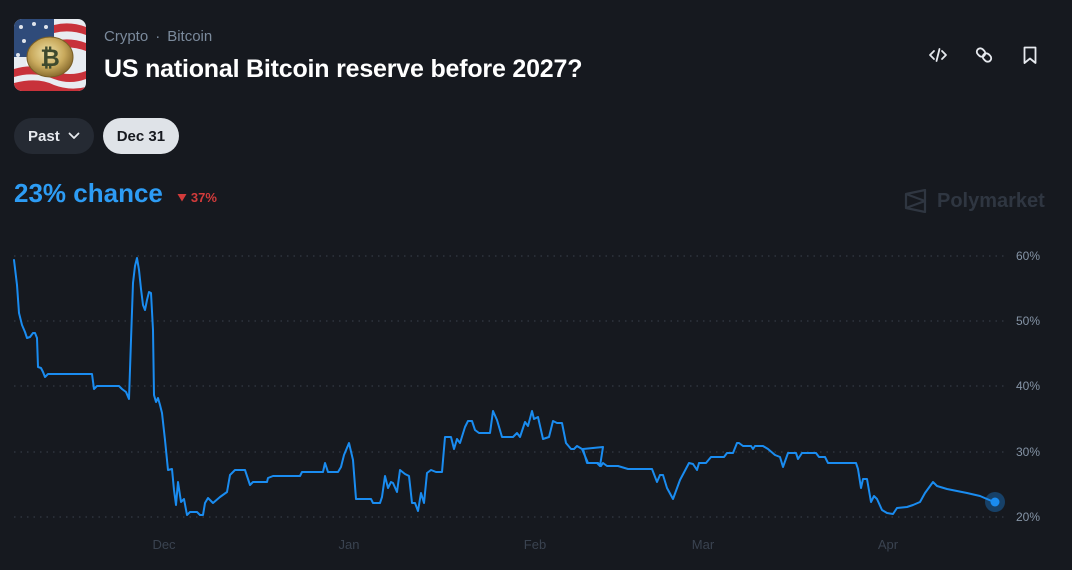  Describe the element at coordinates (182, 198) in the screenshot. I see `triangle-down-icon` at that location.